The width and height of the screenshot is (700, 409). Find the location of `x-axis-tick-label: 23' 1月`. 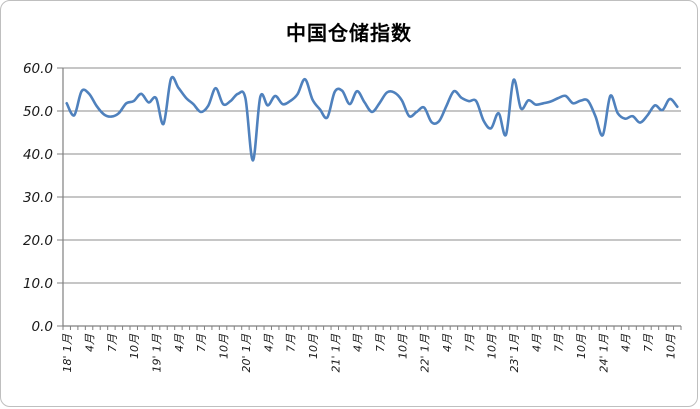

x-axis-tick-label: 23' 1月 is located at coordinates (514, 353).